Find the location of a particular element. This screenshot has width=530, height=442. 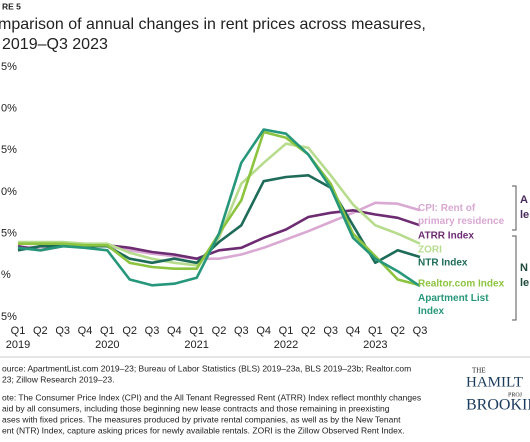

logo-text: BROOKIN is located at coordinates (498, 405).